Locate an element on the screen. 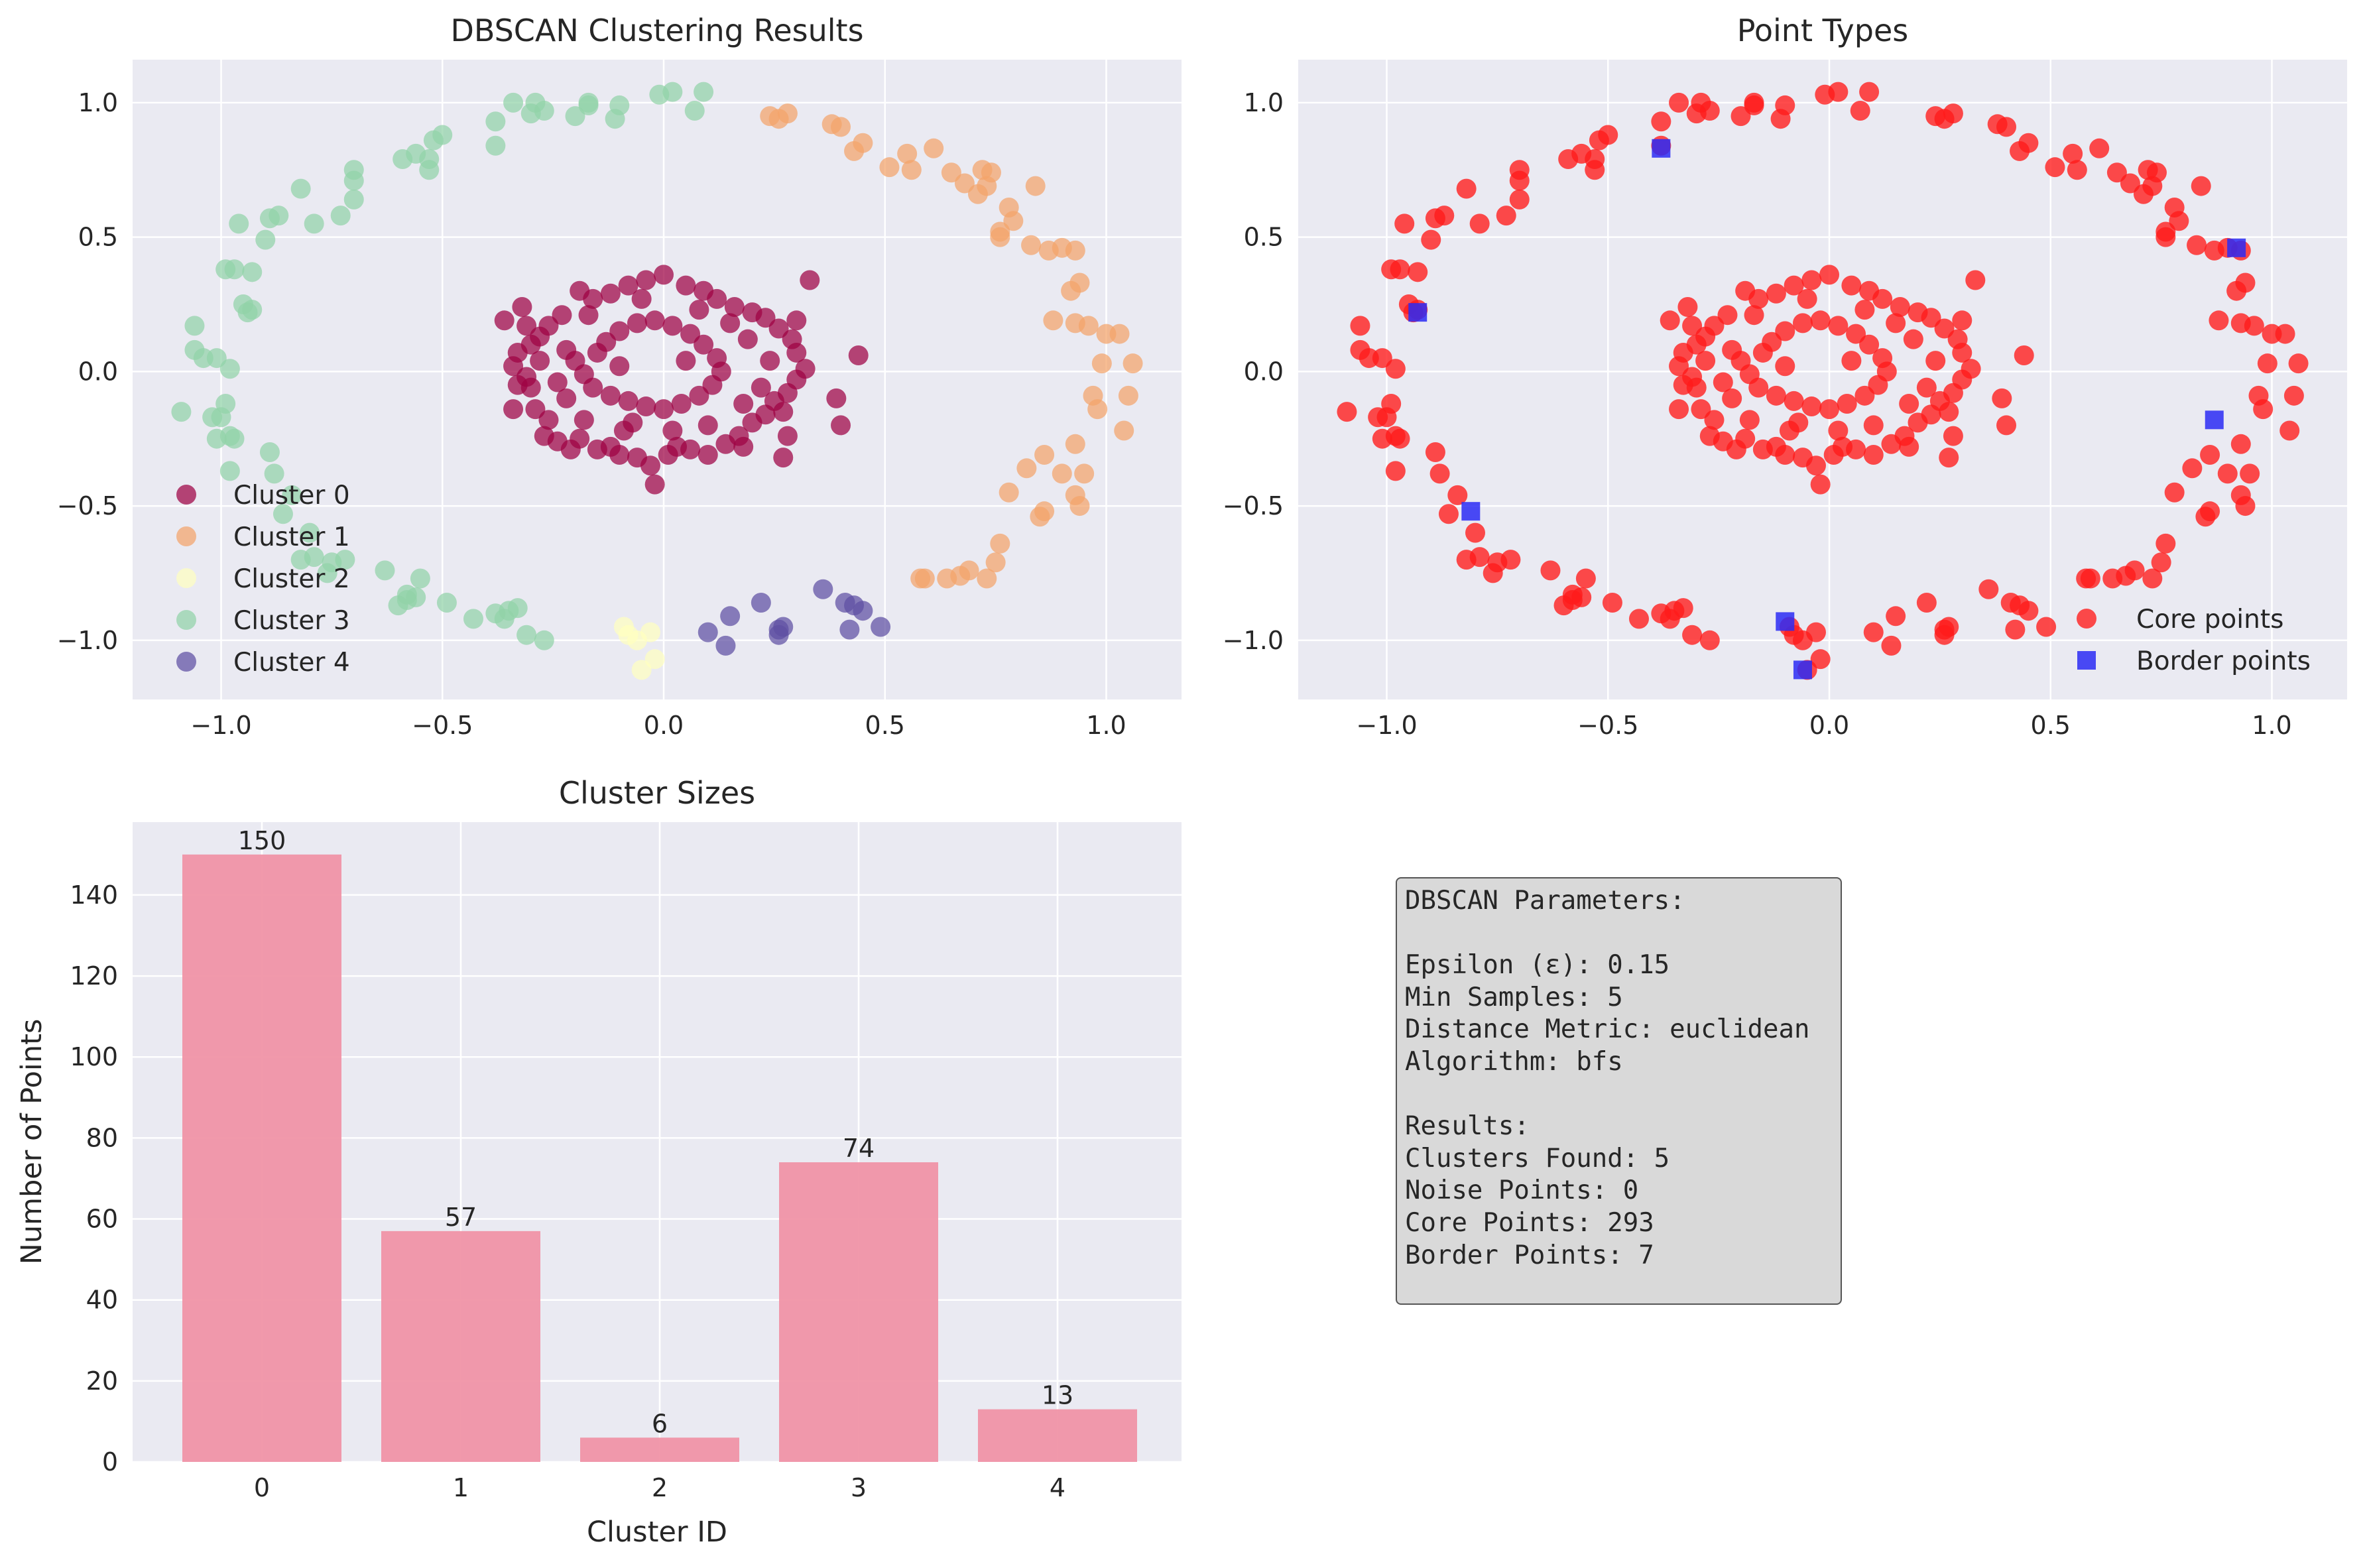 Image resolution: width=2367 pixels, height=1568 pixels. bar-value-label: 13 is located at coordinates (1057, 1395).